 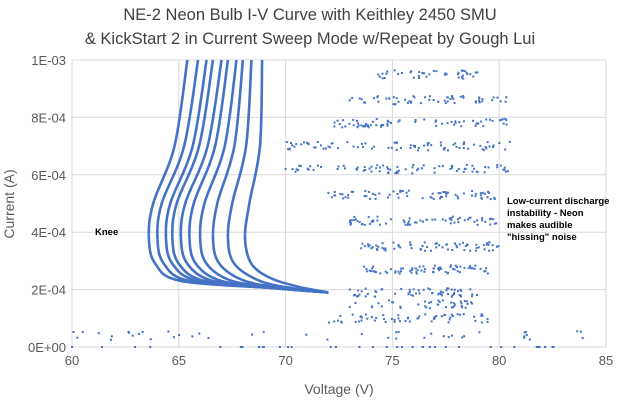 I want to click on x-axis-label: Voltage (V), so click(x=338, y=389).